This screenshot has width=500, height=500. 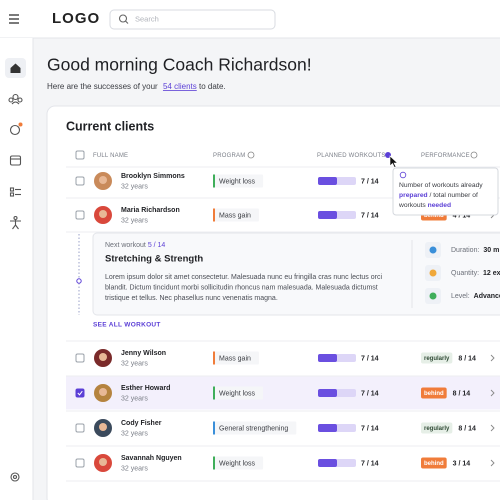 I want to click on detail-label: Quantity:, so click(x=465, y=273).